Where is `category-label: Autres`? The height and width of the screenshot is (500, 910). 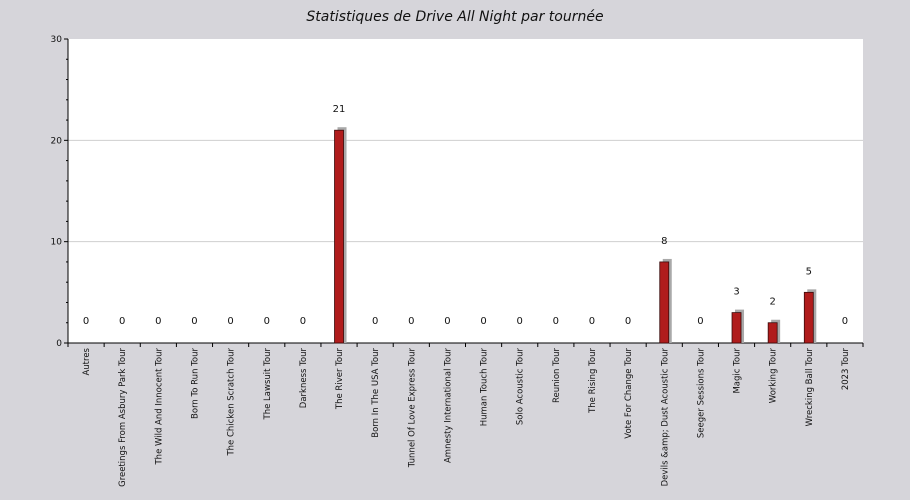 category-label: Autres is located at coordinates (87, 361).